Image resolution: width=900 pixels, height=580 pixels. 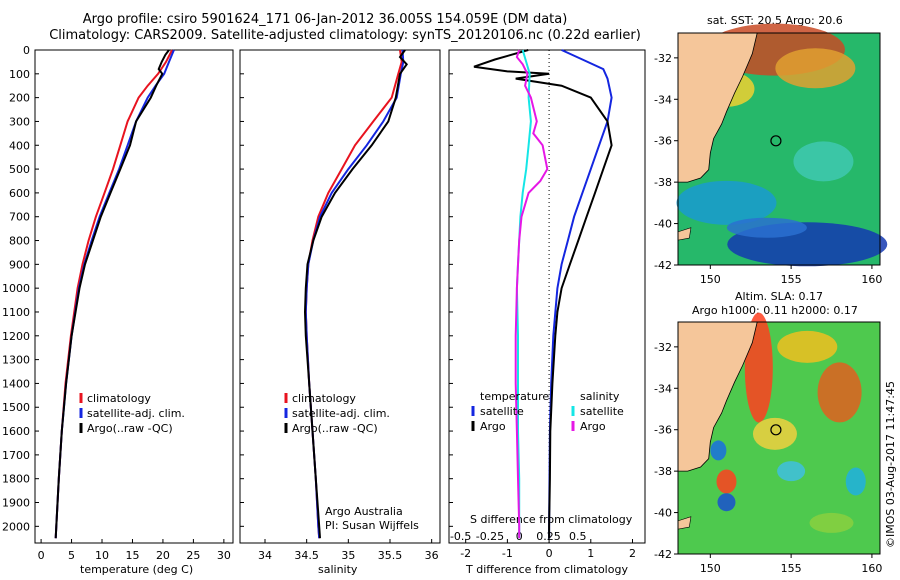 I want to click on sla-map-frame, so click(x=779, y=438).